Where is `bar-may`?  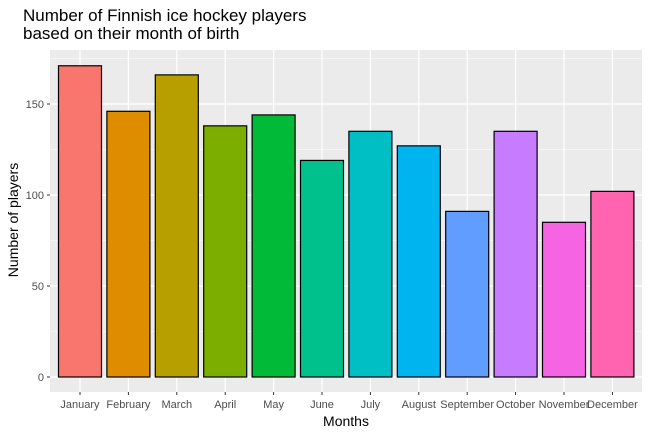
bar-may is located at coordinates (273, 246).